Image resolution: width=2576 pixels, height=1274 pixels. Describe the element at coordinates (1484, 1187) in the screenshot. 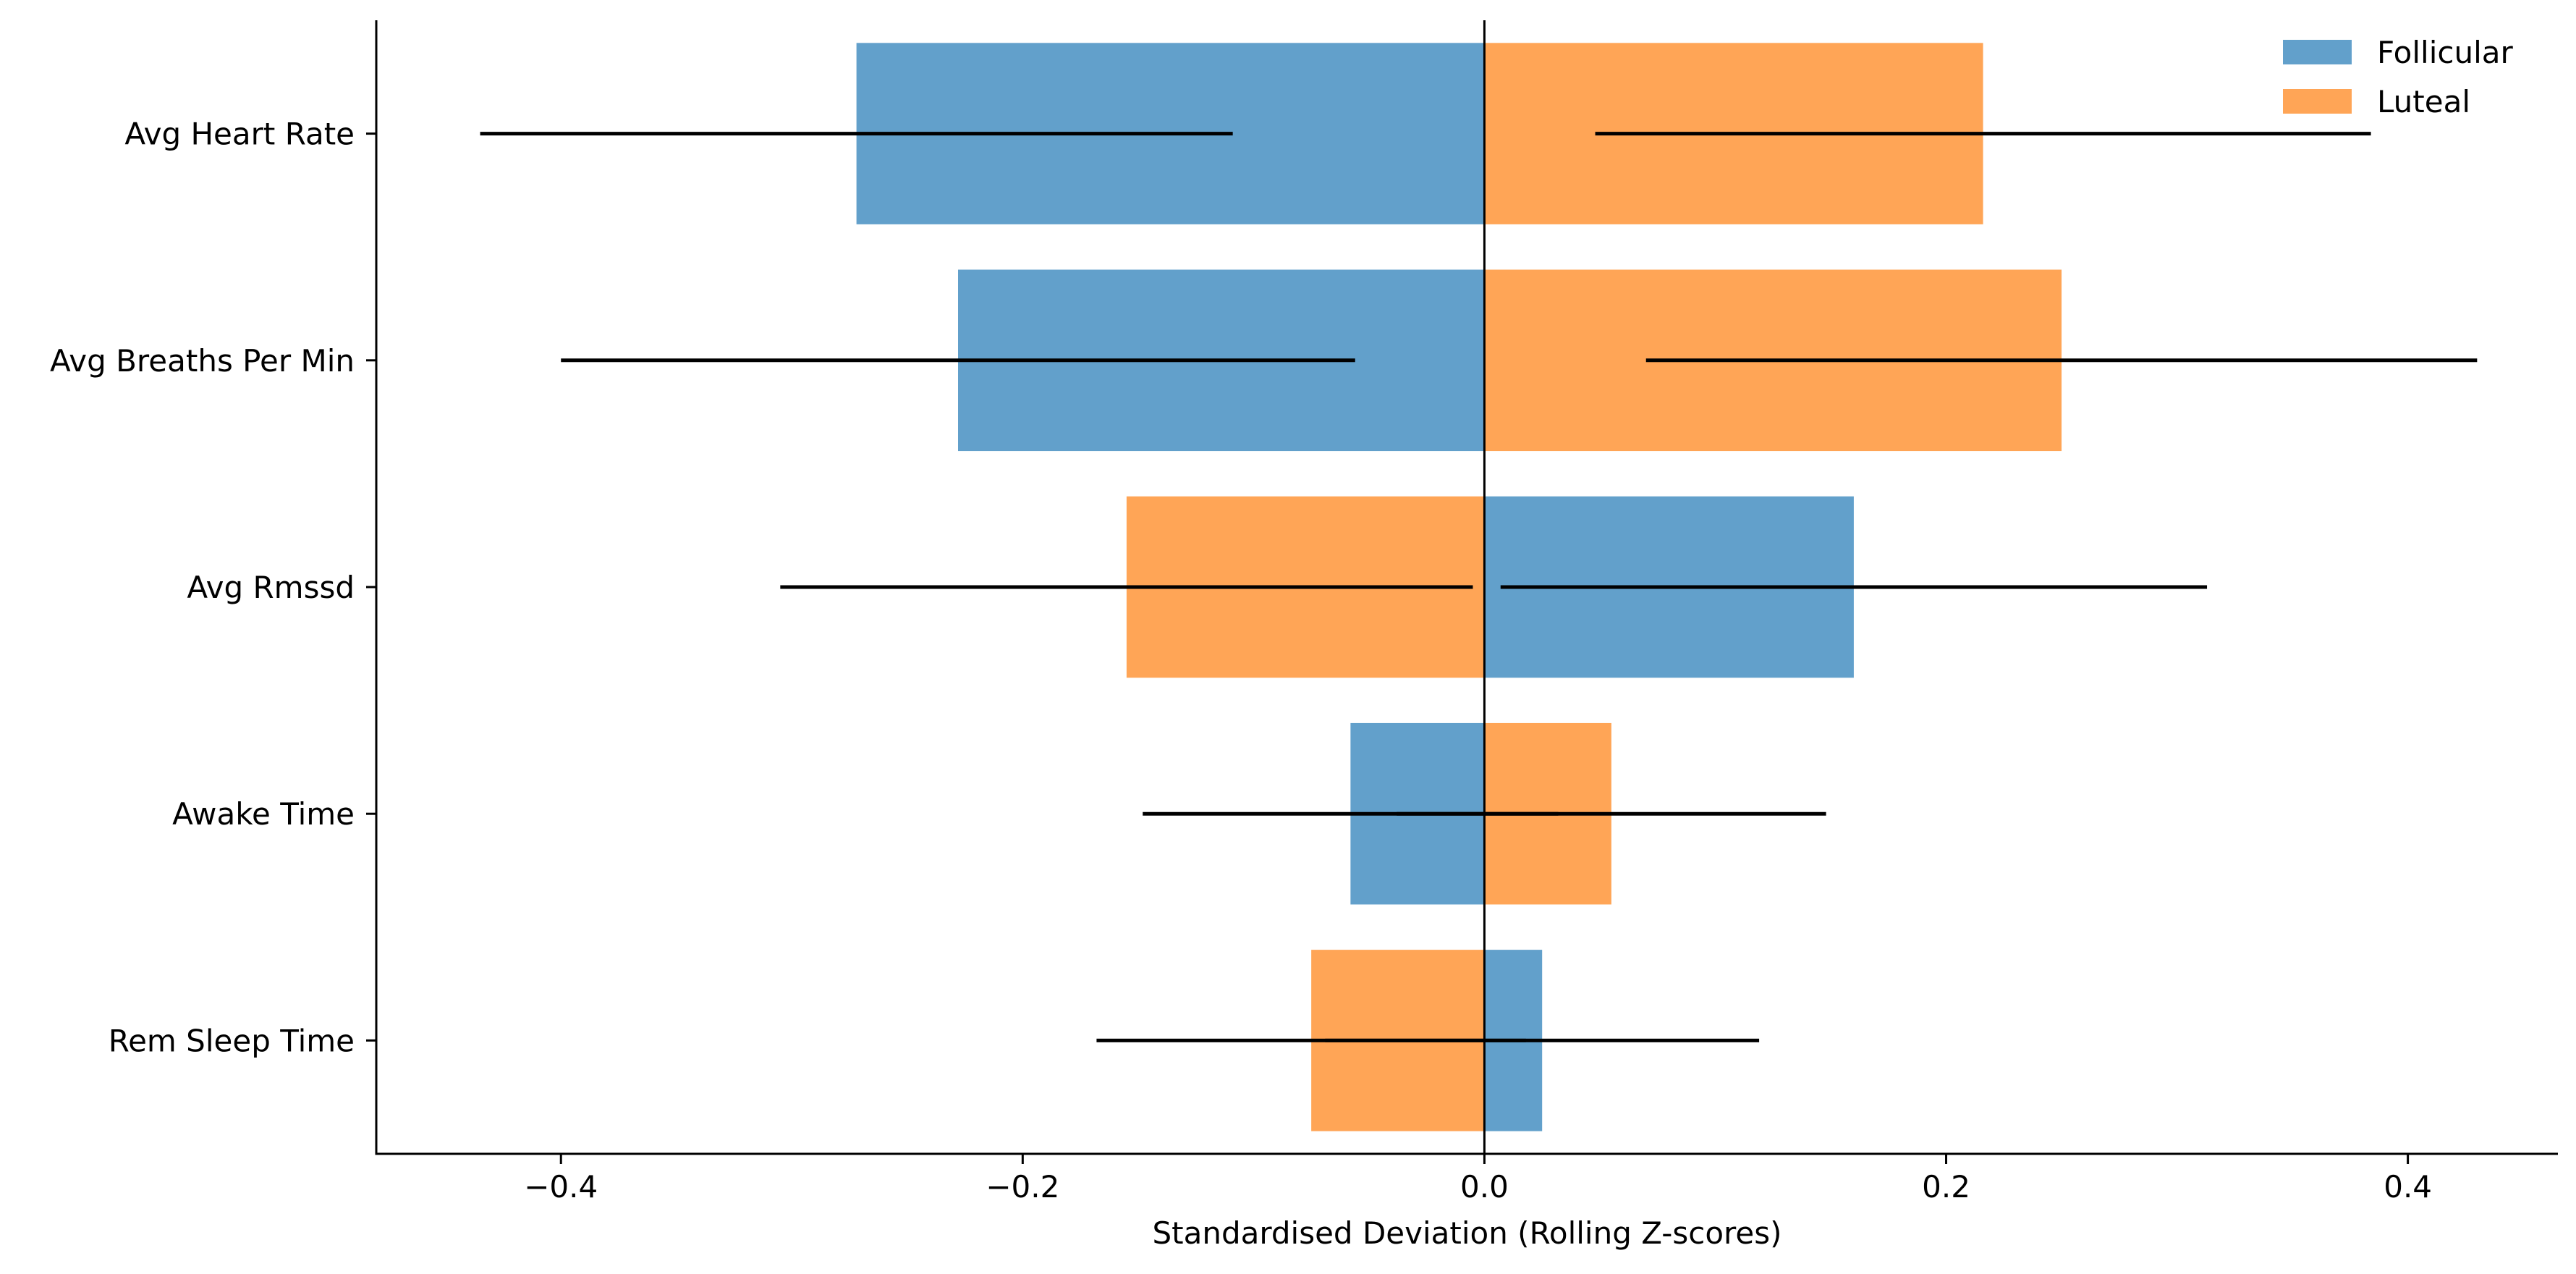

I see `x-tick-label: 0.0` at that location.